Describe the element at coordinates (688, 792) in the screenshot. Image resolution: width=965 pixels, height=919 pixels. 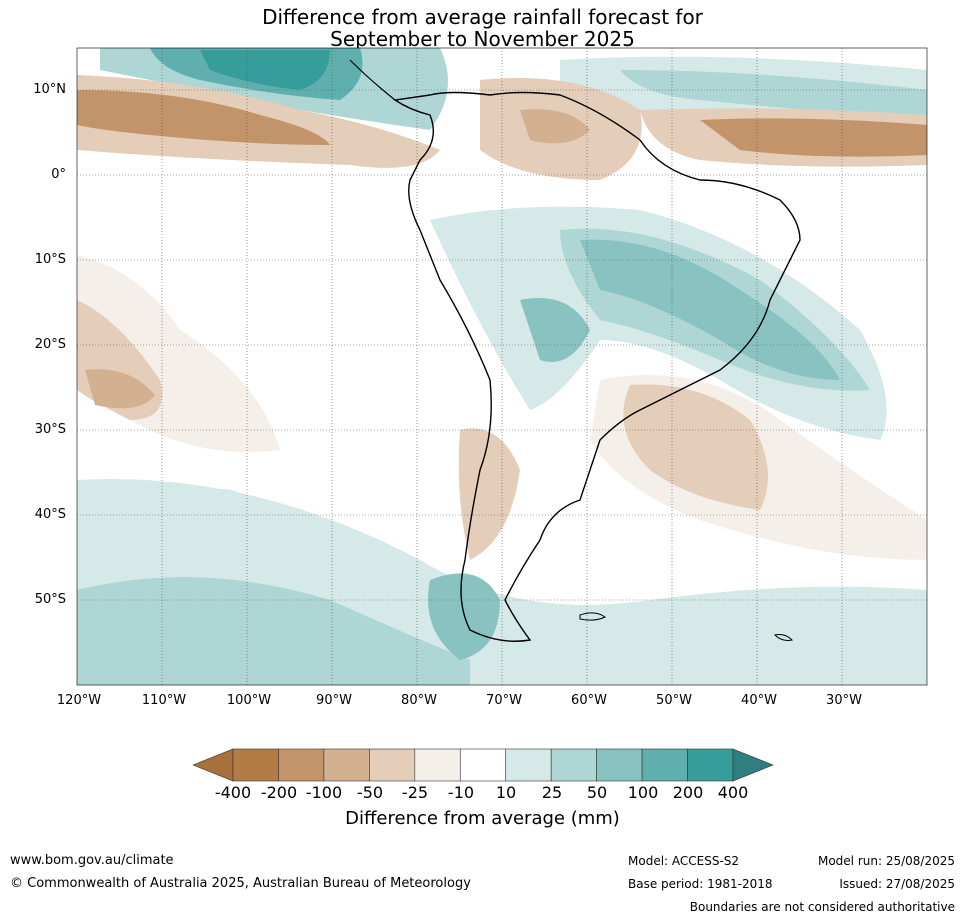
I see `colorbar-label: 200` at that location.